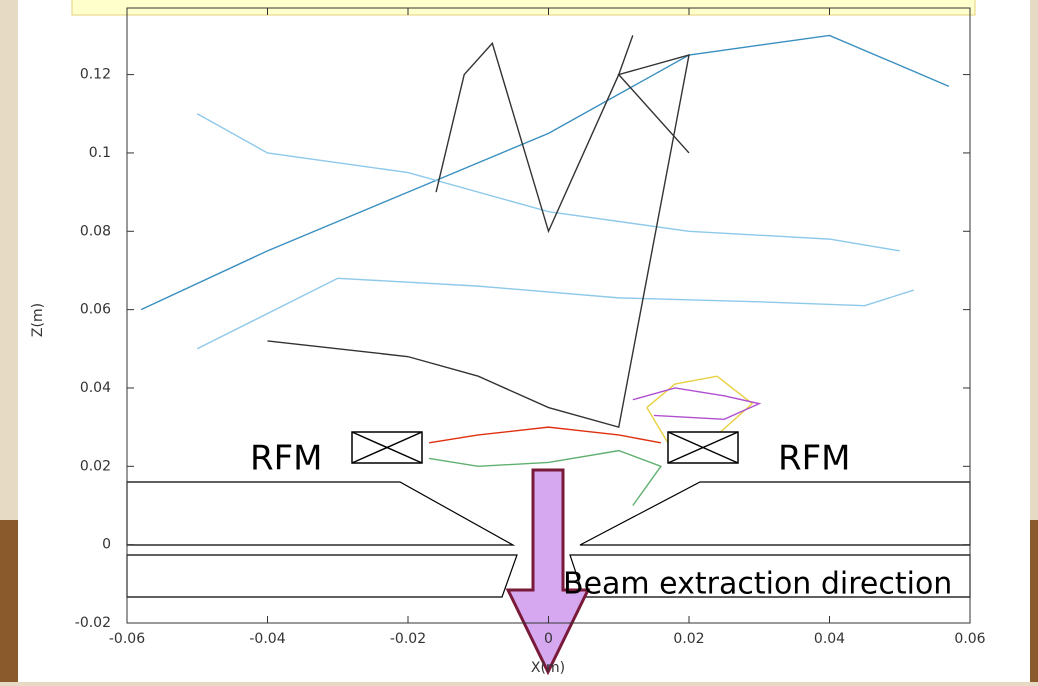 The image size is (1038, 686). What do you see at coordinates (545, 447) in the screenshot?
I see `rfm-boxes` at bounding box center [545, 447].